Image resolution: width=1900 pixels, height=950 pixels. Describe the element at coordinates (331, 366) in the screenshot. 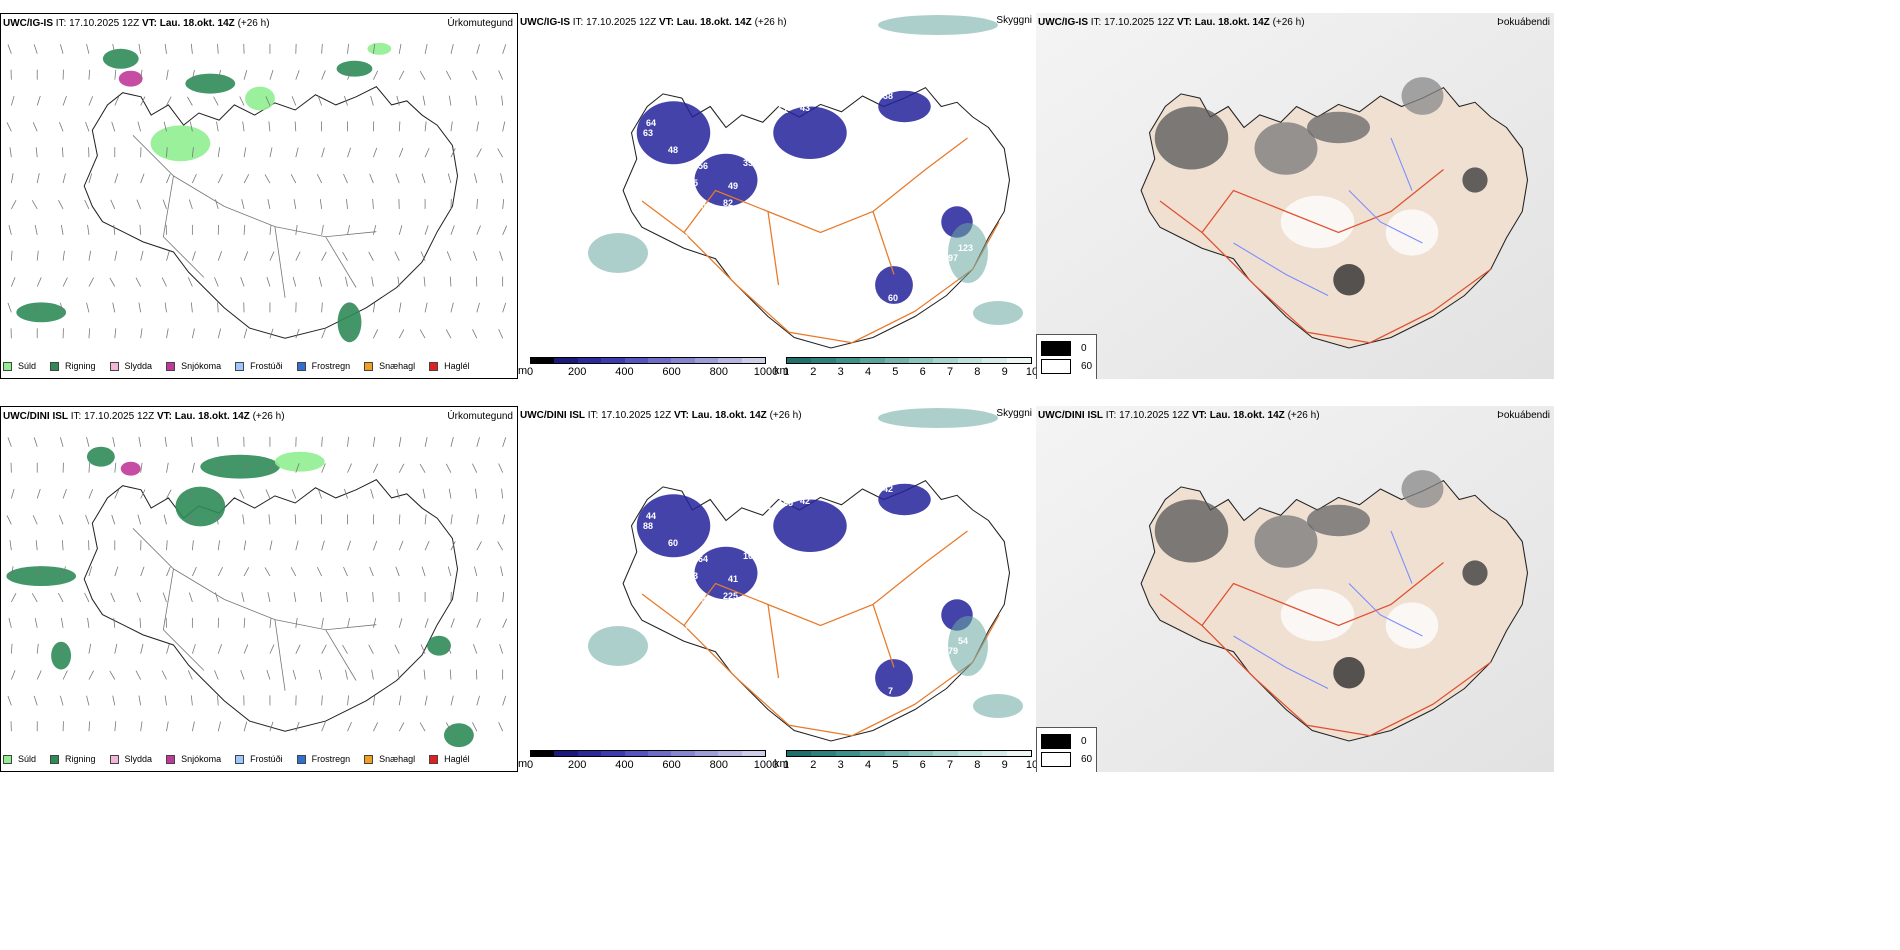

I see `legend-label: Frostregn` at that location.